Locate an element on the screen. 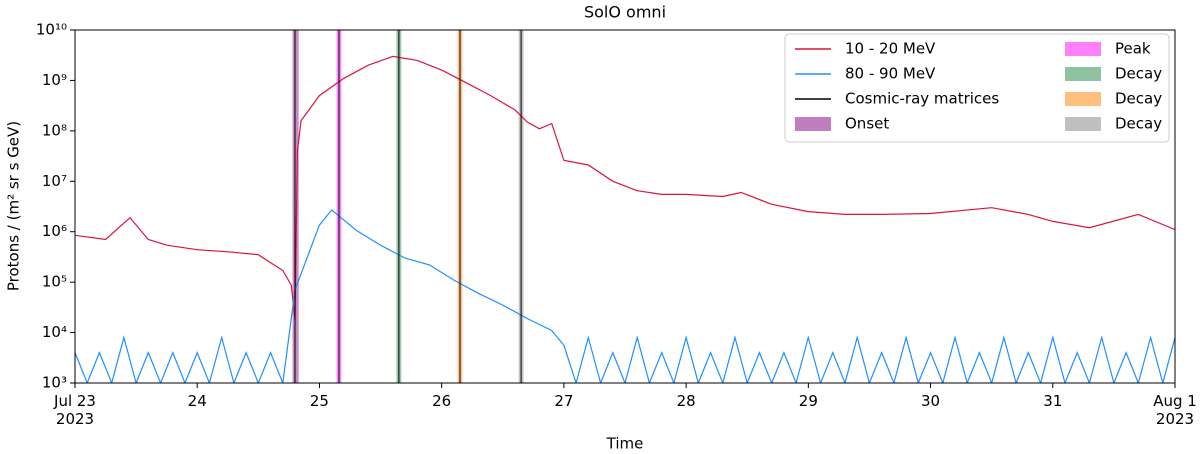  x-tick-label: 26 is located at coordinates (442, 401).